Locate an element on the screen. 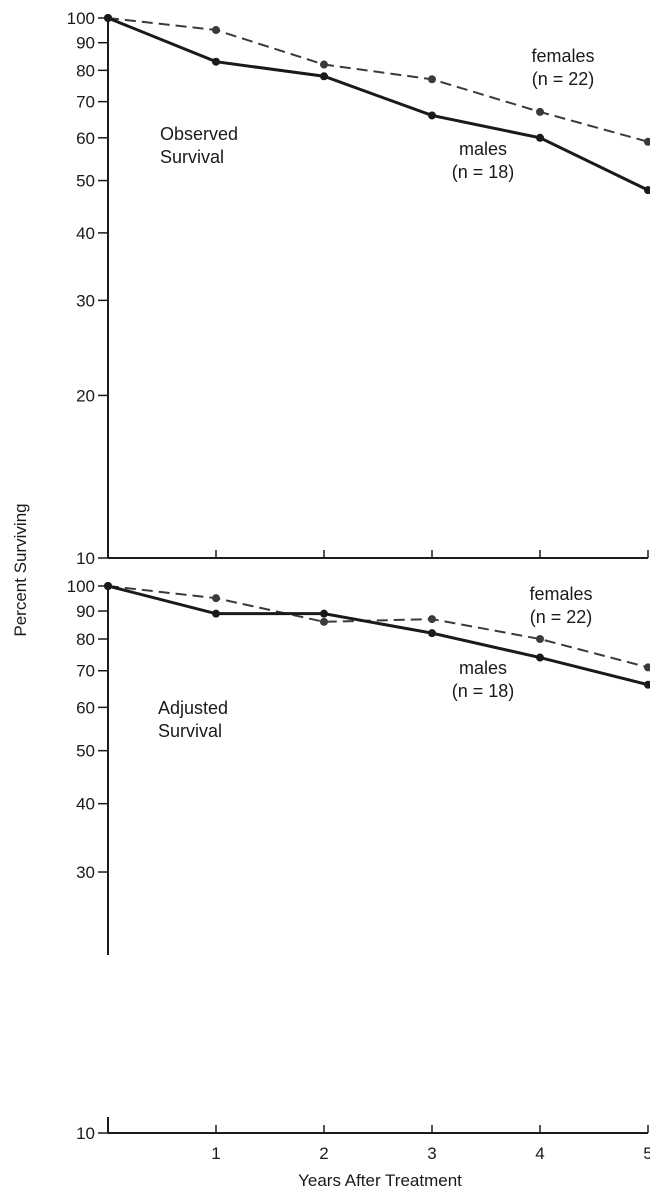  adjusted-x-tick-label: 4 is located at coordinates (539, 1153).